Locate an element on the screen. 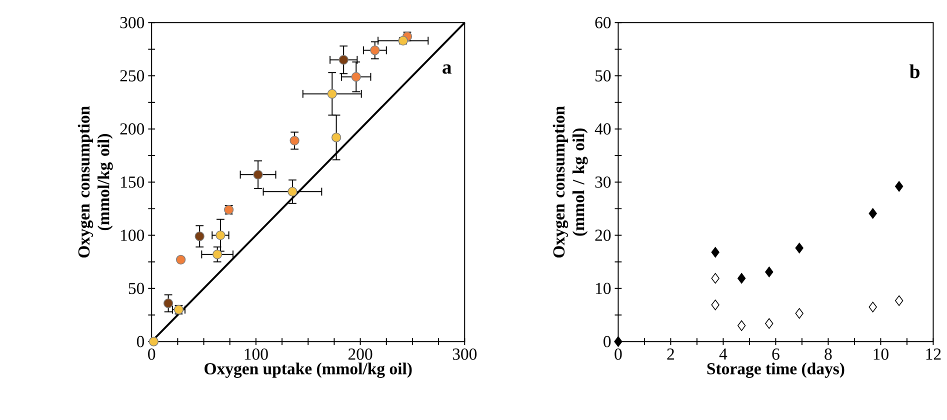  x-tick-label: 300 is located at coordinates (464, 354).